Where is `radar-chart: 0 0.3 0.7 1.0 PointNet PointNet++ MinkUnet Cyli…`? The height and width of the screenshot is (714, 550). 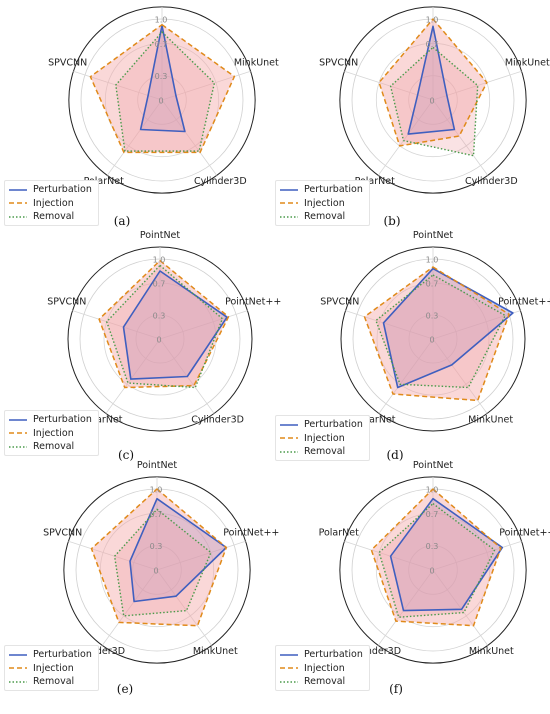 radar-chart: 0 0.3 0.7 1.0 PointNet PointNet++ MinkUnet Cyli… is located at coordinates (434, 562).